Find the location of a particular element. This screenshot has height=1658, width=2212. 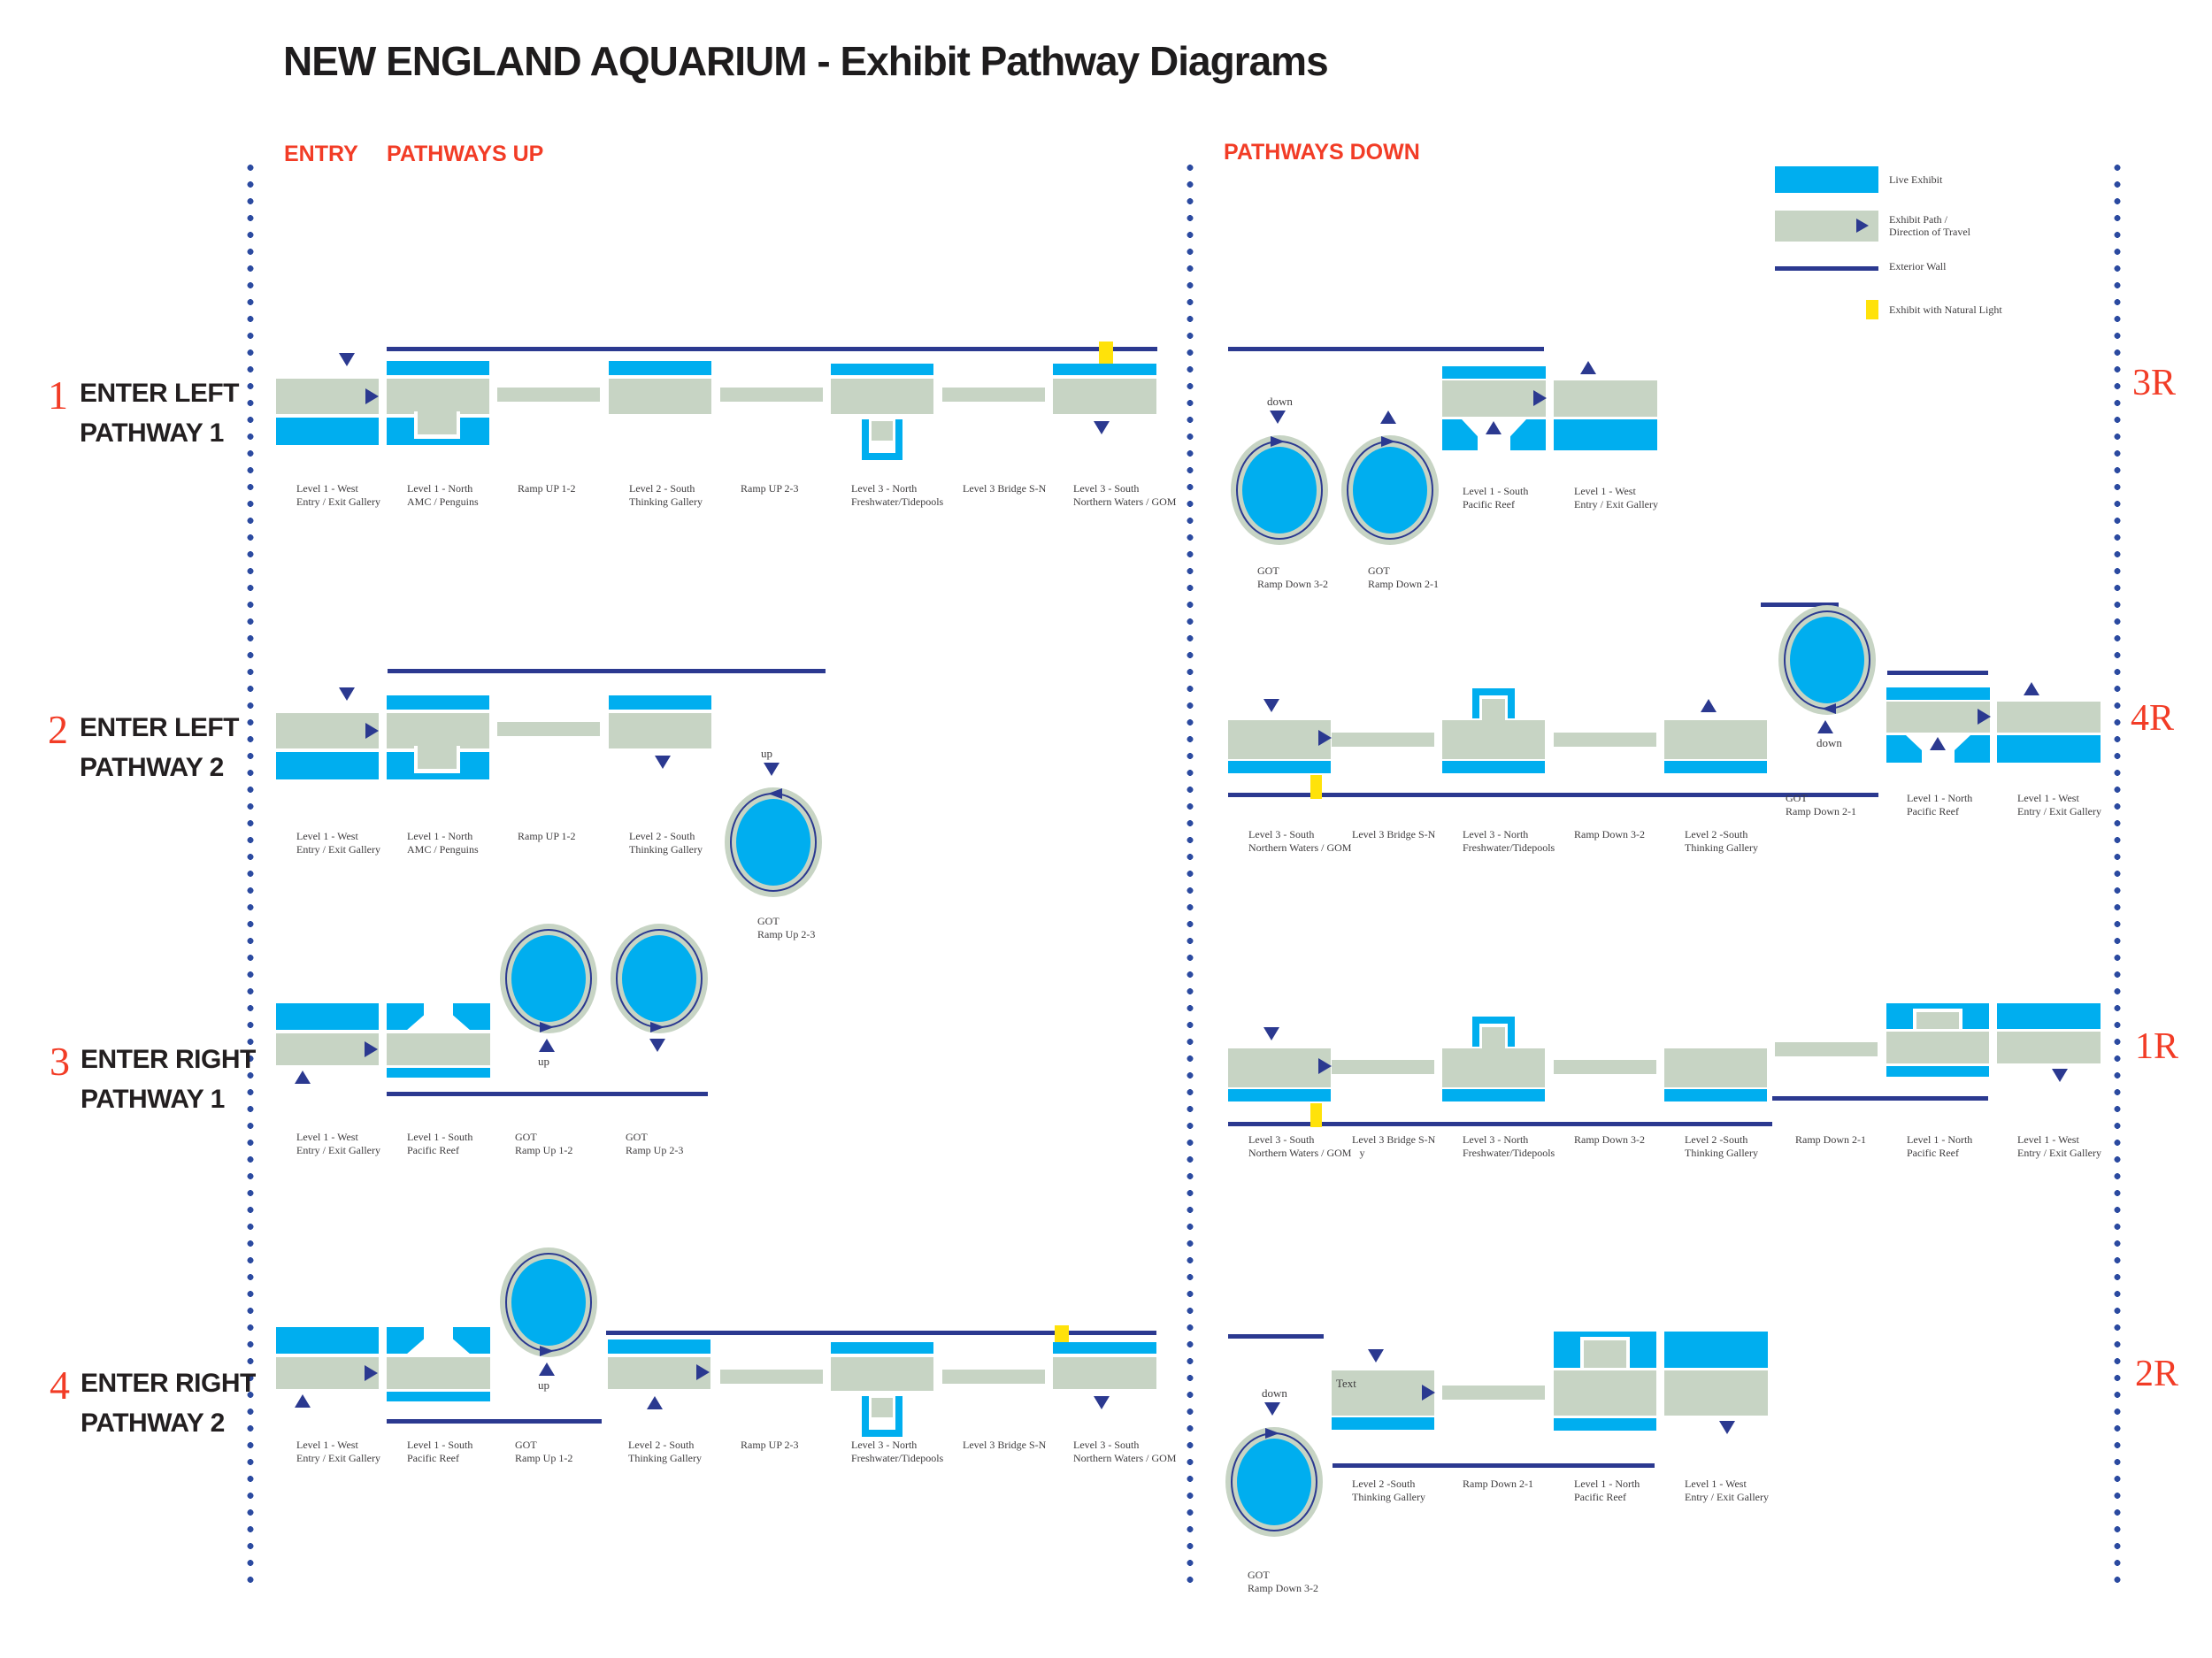

exhibit-label: AMC / Penguins is located at coordinates (443, 849).